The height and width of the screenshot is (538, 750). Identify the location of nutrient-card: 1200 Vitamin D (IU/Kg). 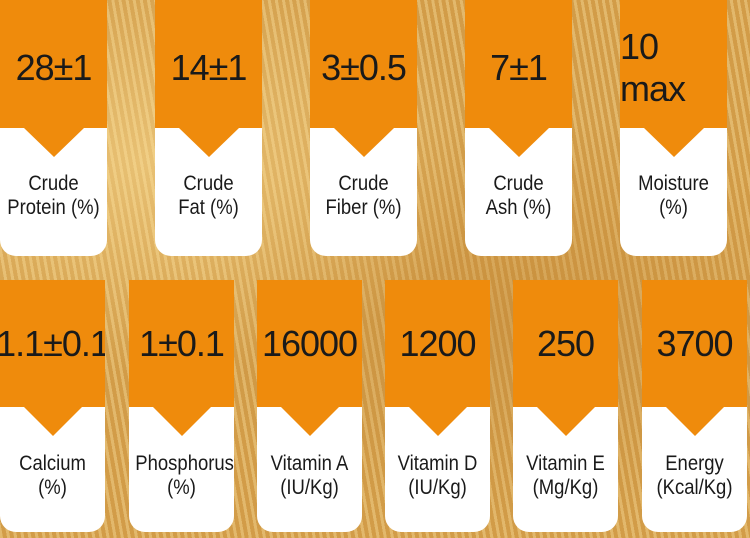
(437, 406).